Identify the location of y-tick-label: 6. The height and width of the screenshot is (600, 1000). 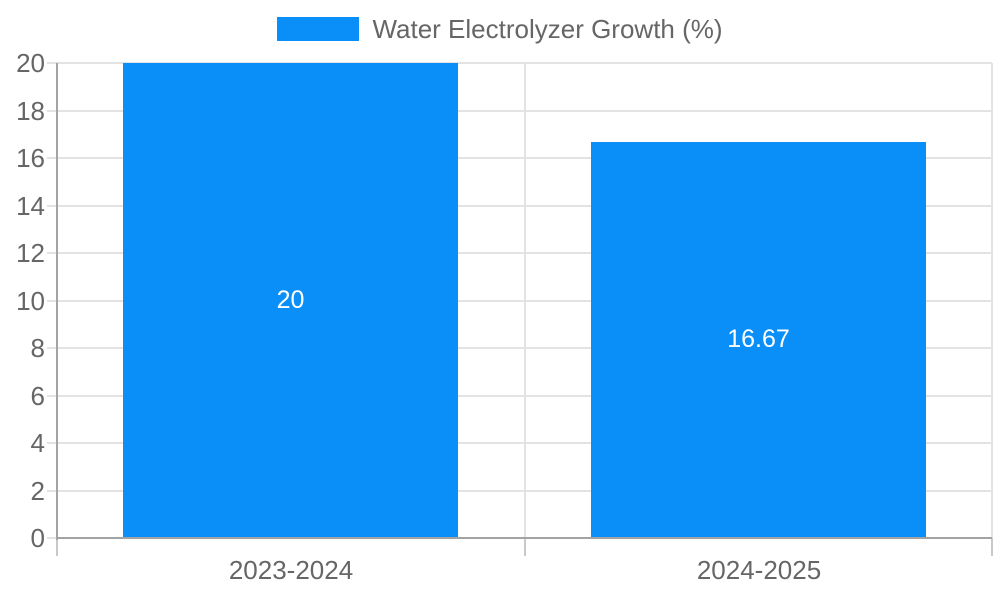
(37, 395).